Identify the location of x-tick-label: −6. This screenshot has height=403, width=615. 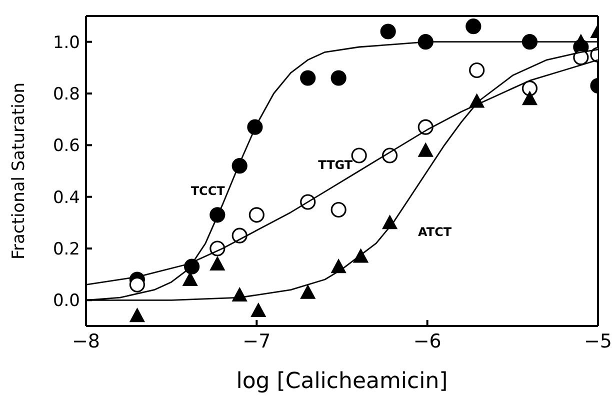
(427, 341).